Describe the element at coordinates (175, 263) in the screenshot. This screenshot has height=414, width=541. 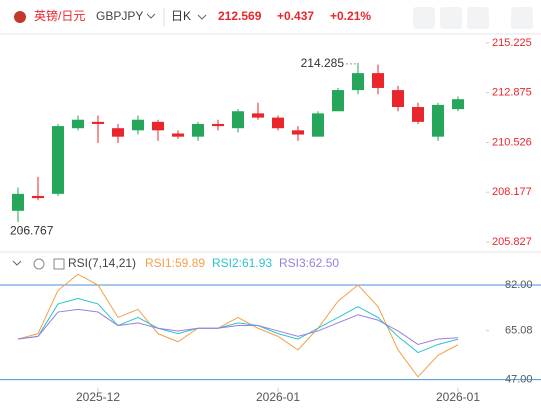
I see `legend-entry: RSI1:59.89` at that location.